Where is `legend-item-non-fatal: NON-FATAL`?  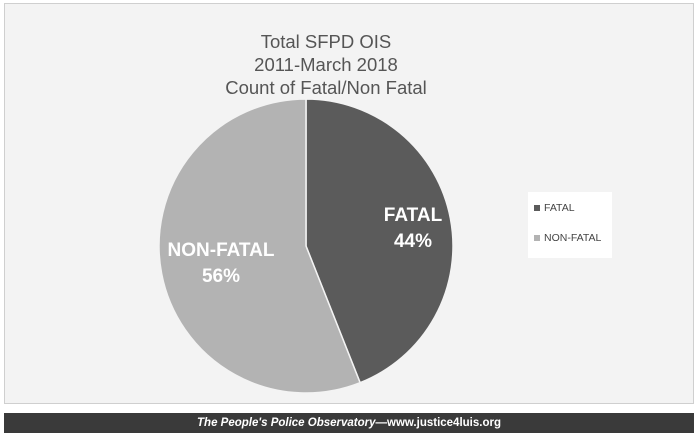
legend-item-non-fatal: NON-FATAL is located at coordinates (567, 238).